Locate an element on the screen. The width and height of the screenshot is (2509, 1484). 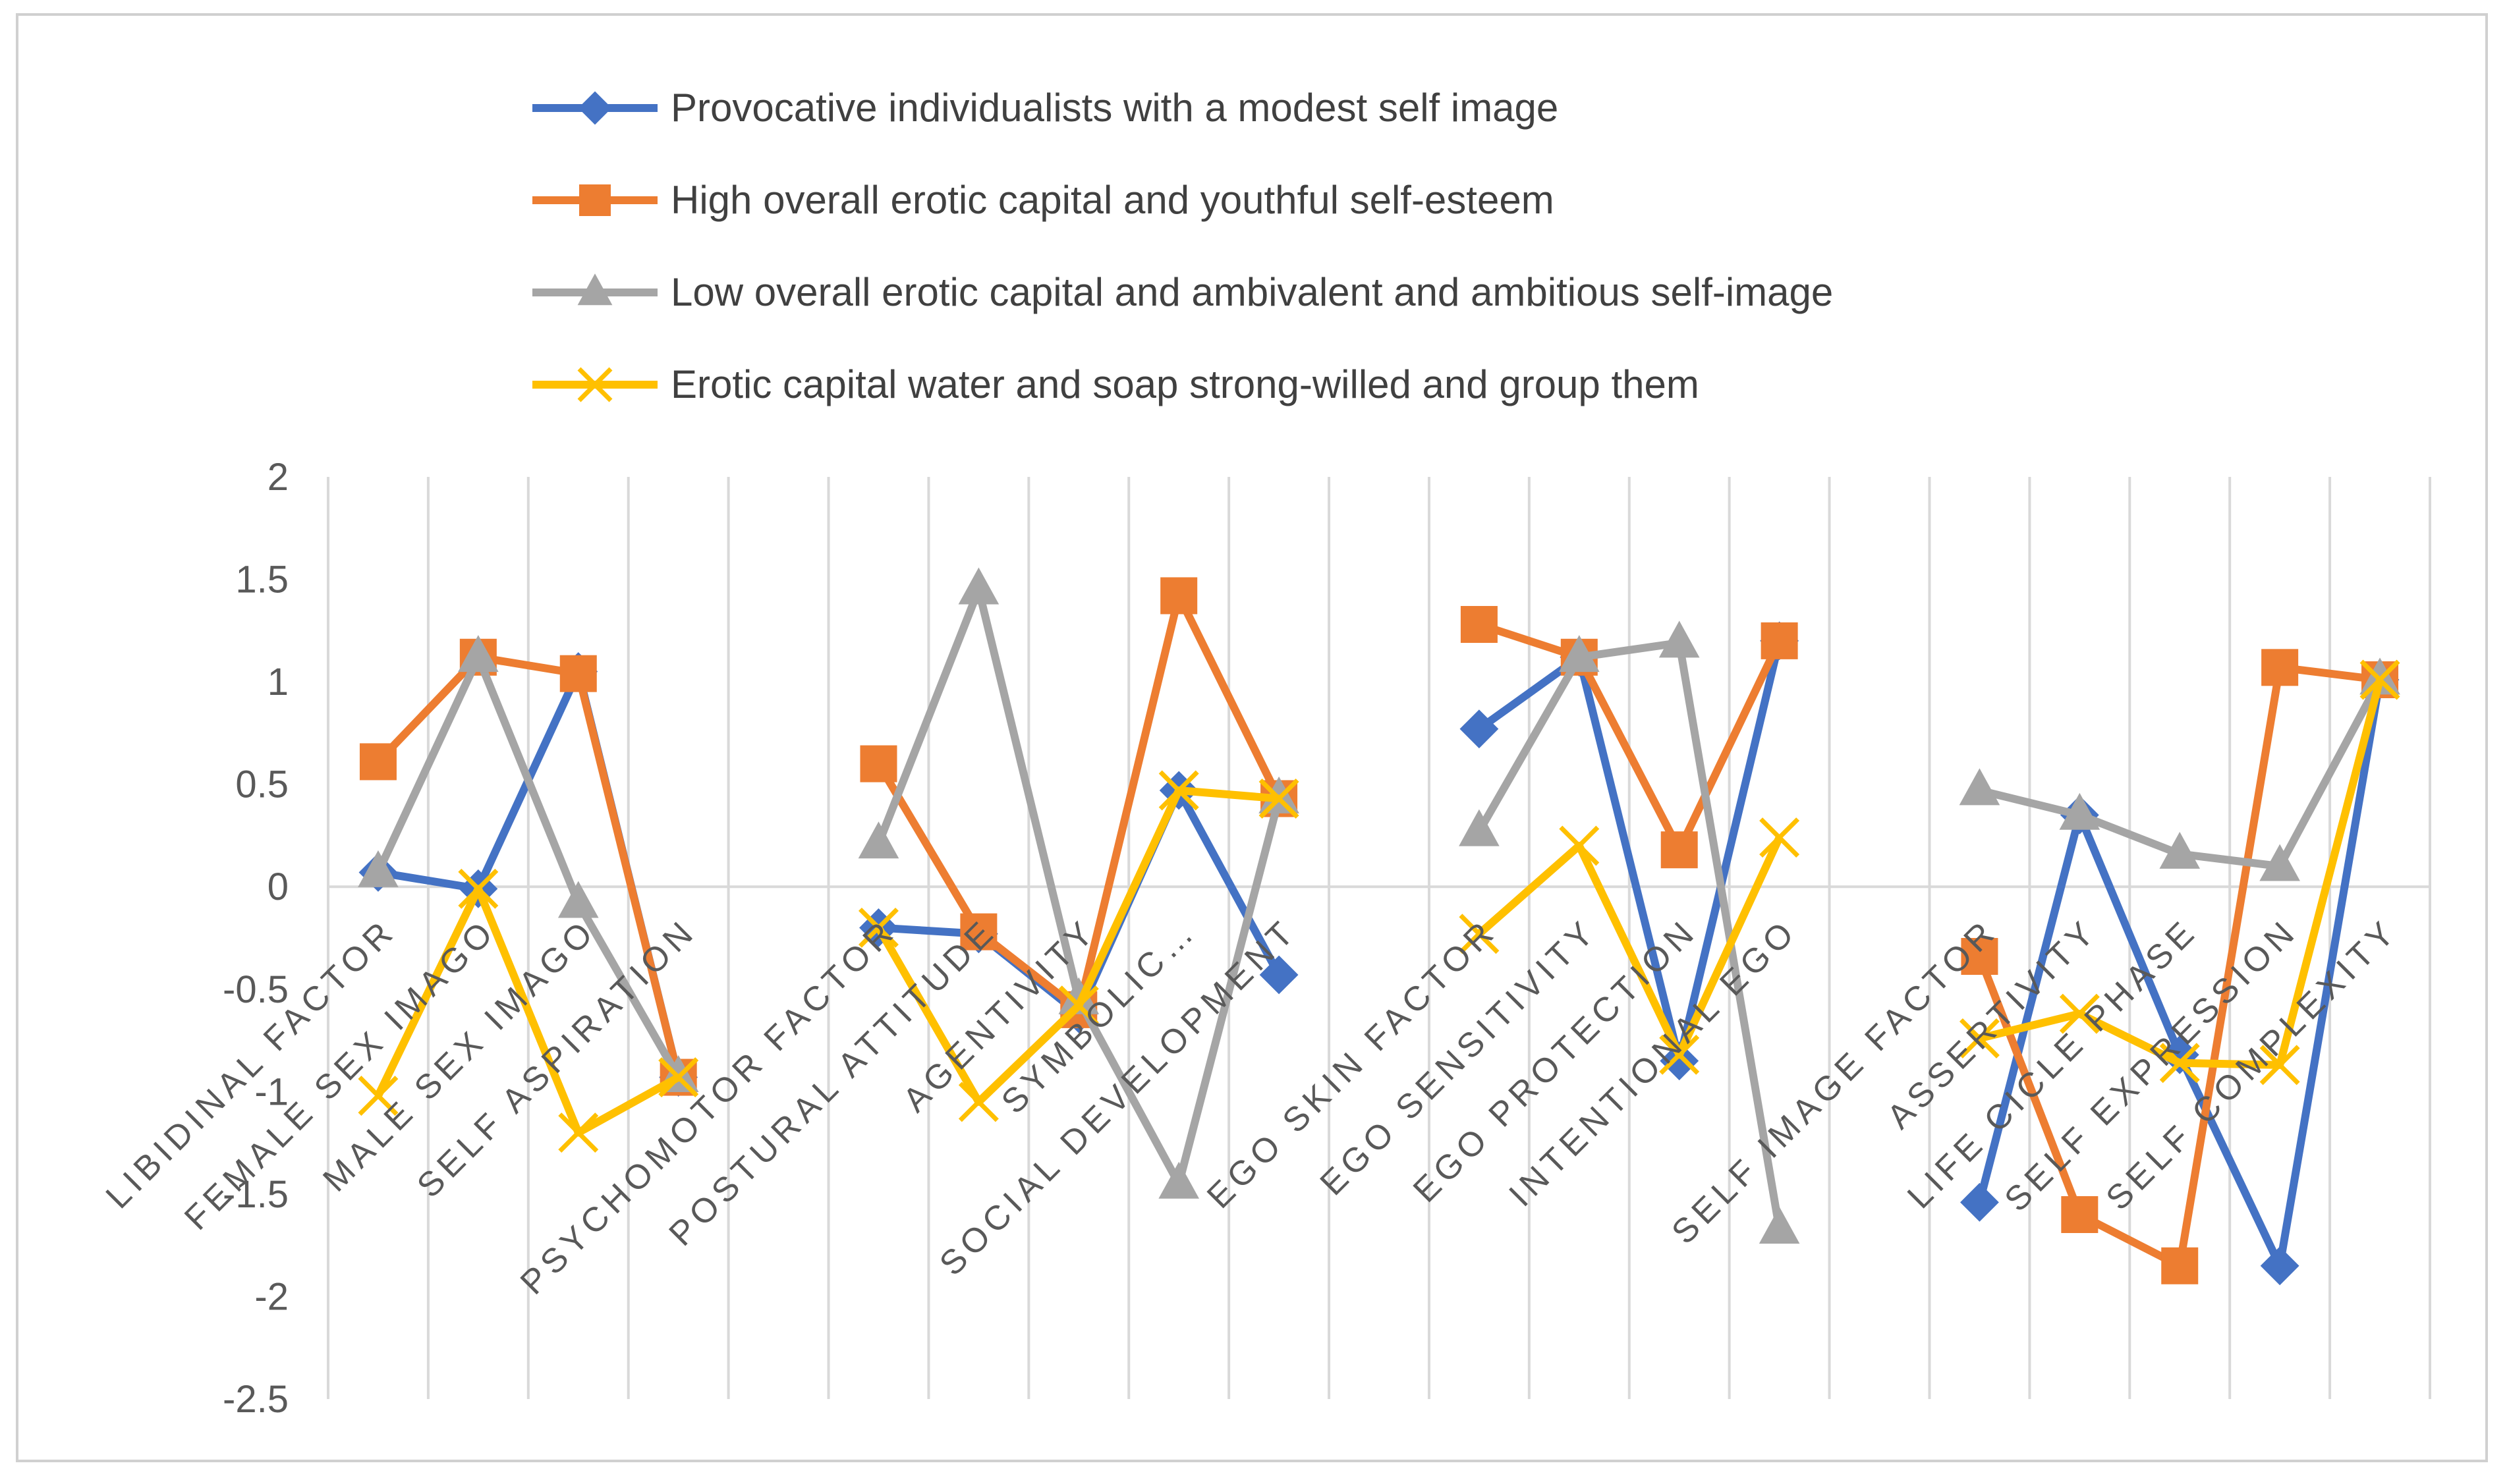
y-tick-label: 0 is located at coordinates (278, 887).